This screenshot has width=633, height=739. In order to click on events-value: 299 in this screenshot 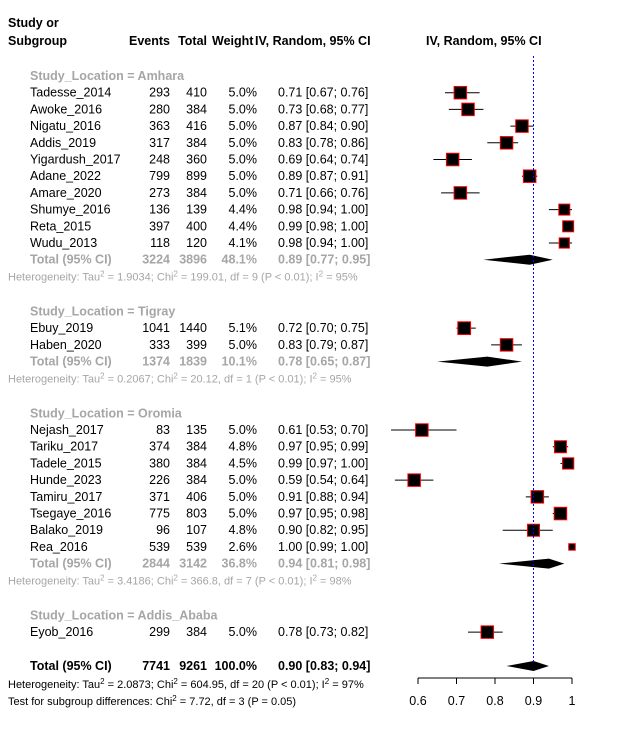, I will do `click(159, 632)`.